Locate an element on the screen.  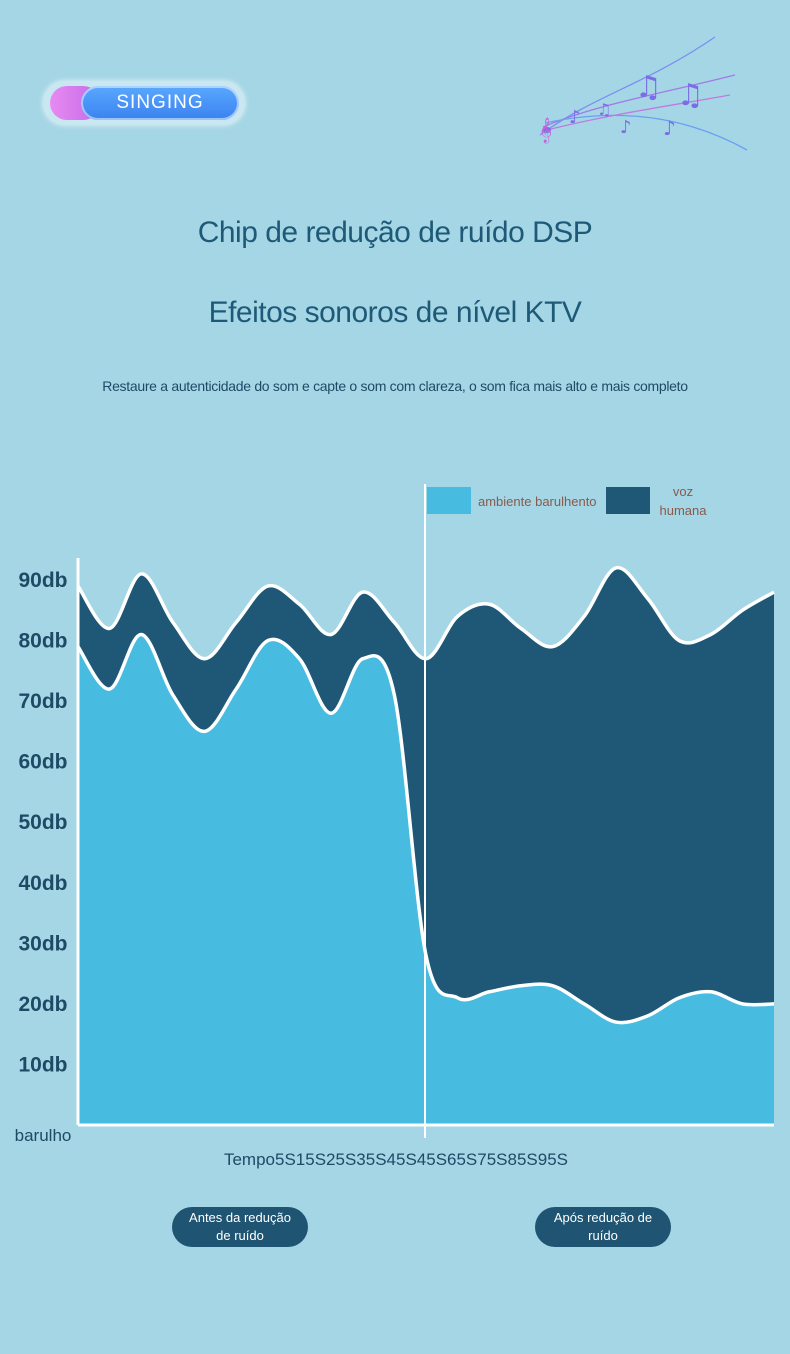
y-tick-label: 60db is located at coordinates (42, 762).